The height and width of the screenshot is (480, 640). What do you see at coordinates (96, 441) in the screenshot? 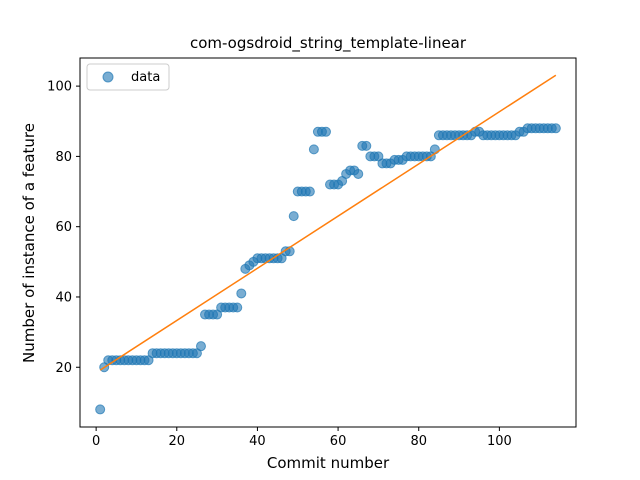
I see `x-tick-label: 0` at bounding box center [96, 441].